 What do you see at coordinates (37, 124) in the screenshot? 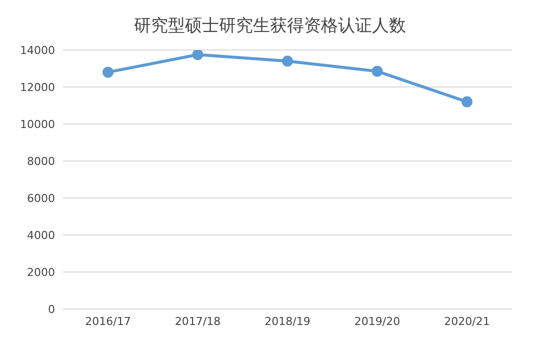
I see `y-tick-label: 10000` at bounding box center [37, 124].